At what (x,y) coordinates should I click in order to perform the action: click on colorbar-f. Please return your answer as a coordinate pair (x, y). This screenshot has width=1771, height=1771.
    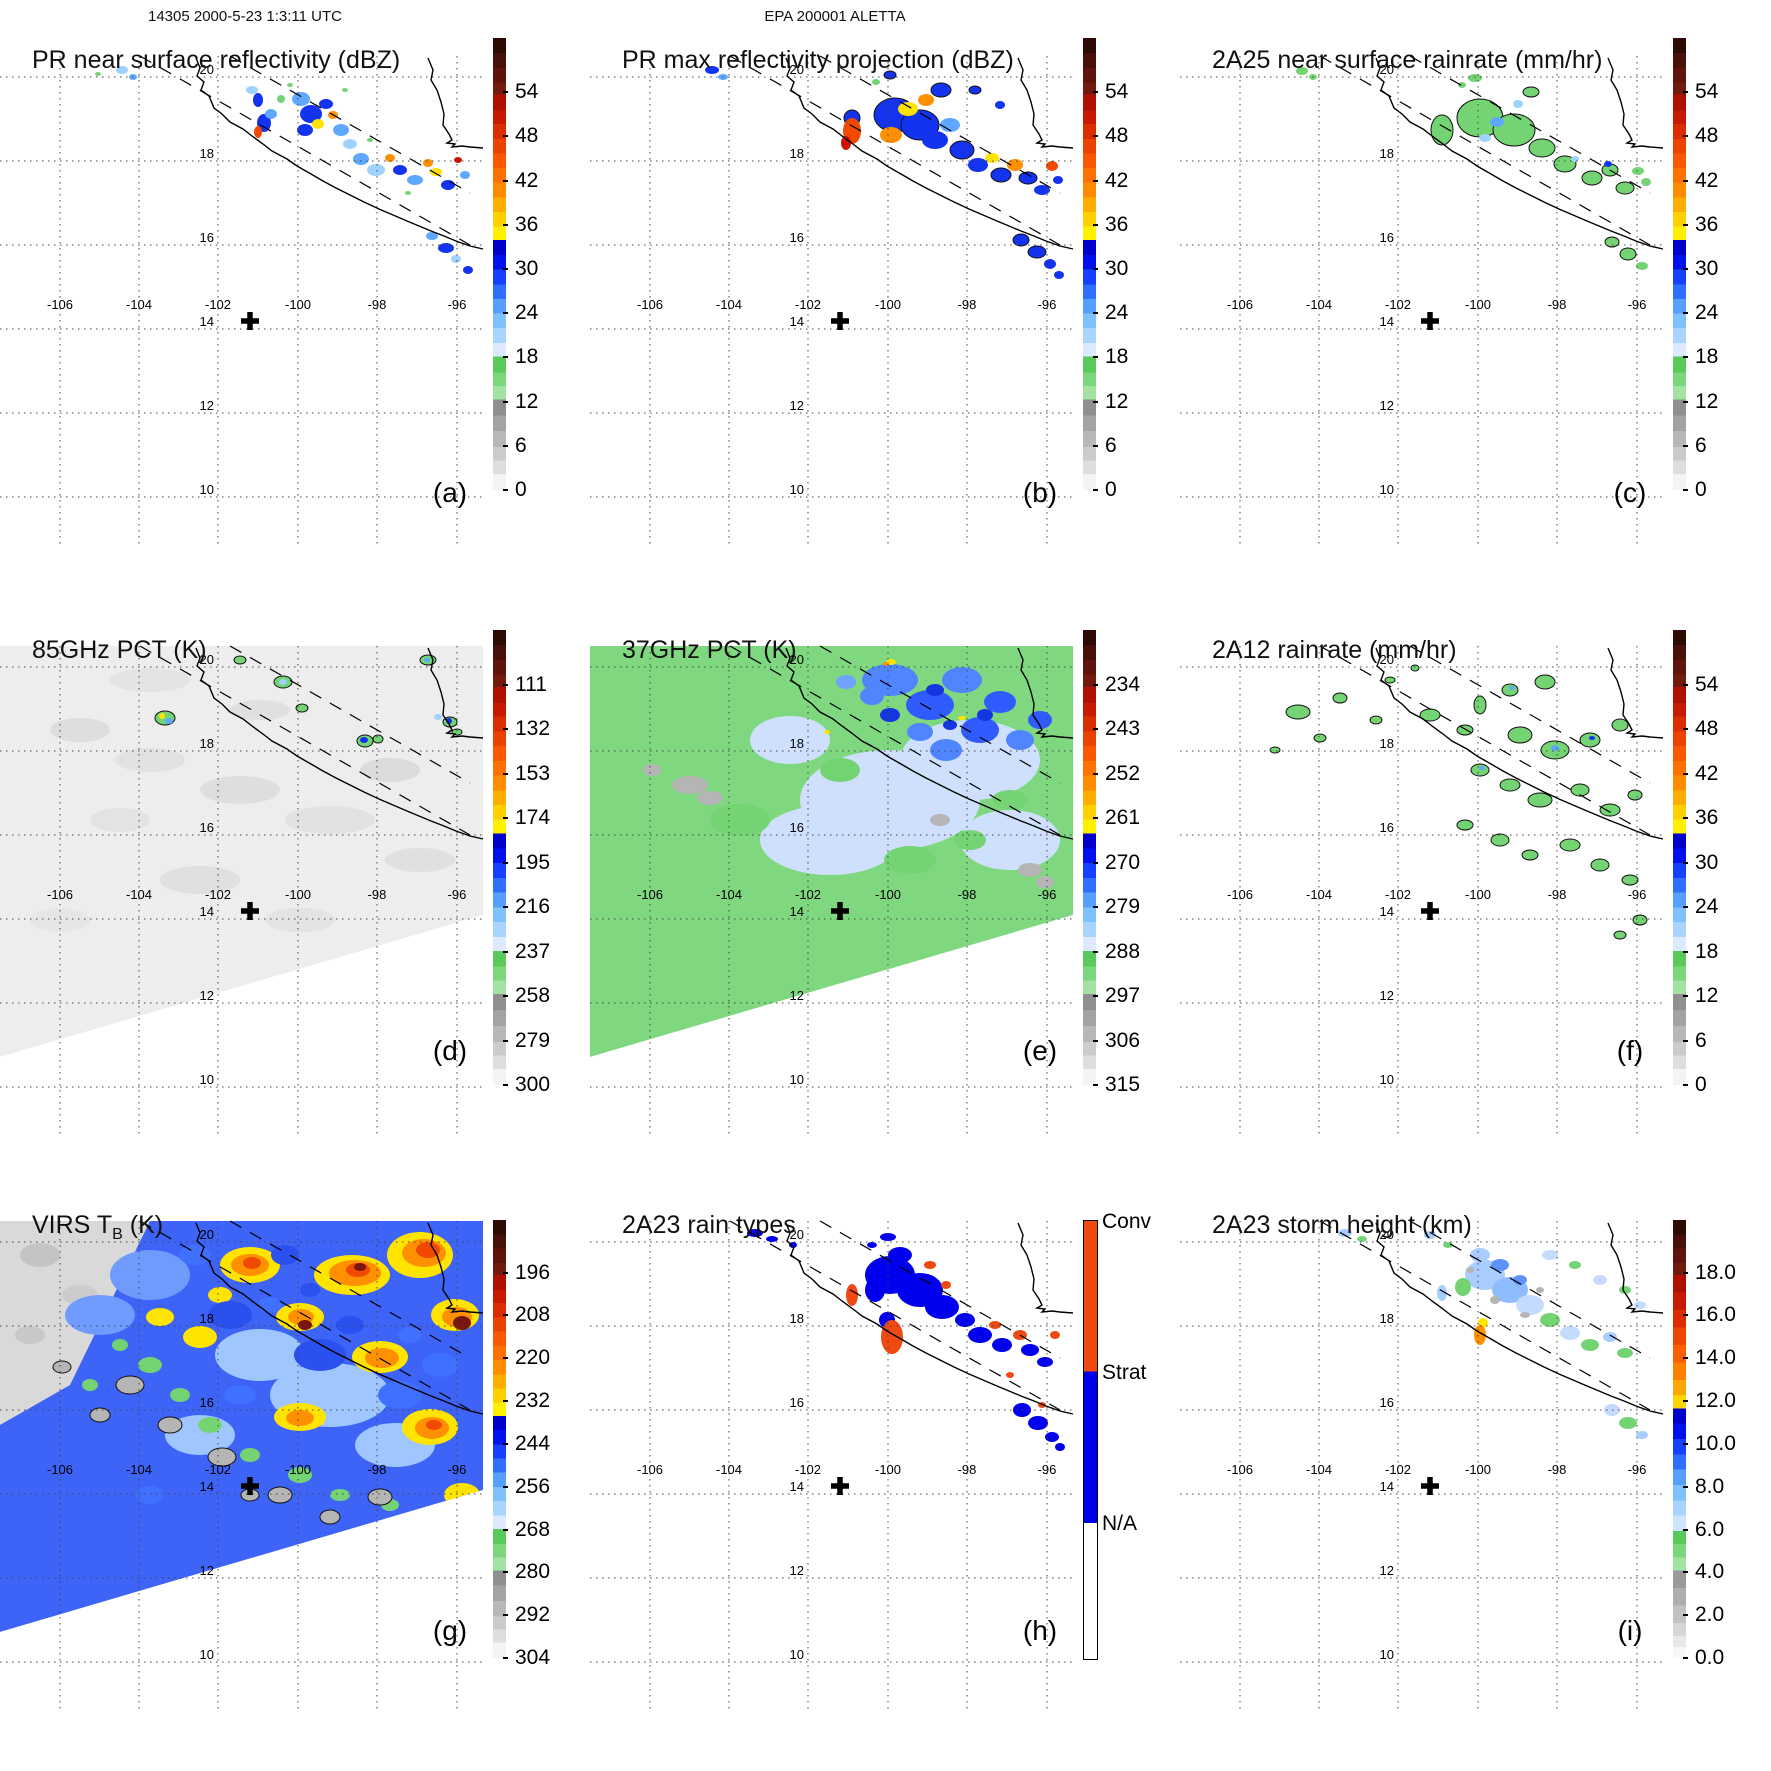
    Looking at the image, I should click on (1679, 857).